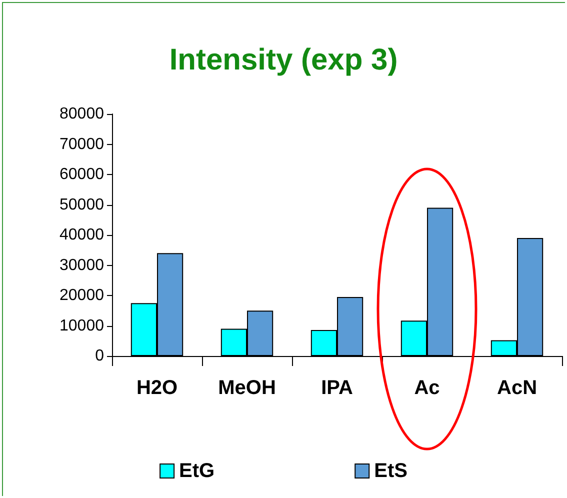 The image size is (567, 498). I want to click on x-tick-label: Ac, so click(427, 388).